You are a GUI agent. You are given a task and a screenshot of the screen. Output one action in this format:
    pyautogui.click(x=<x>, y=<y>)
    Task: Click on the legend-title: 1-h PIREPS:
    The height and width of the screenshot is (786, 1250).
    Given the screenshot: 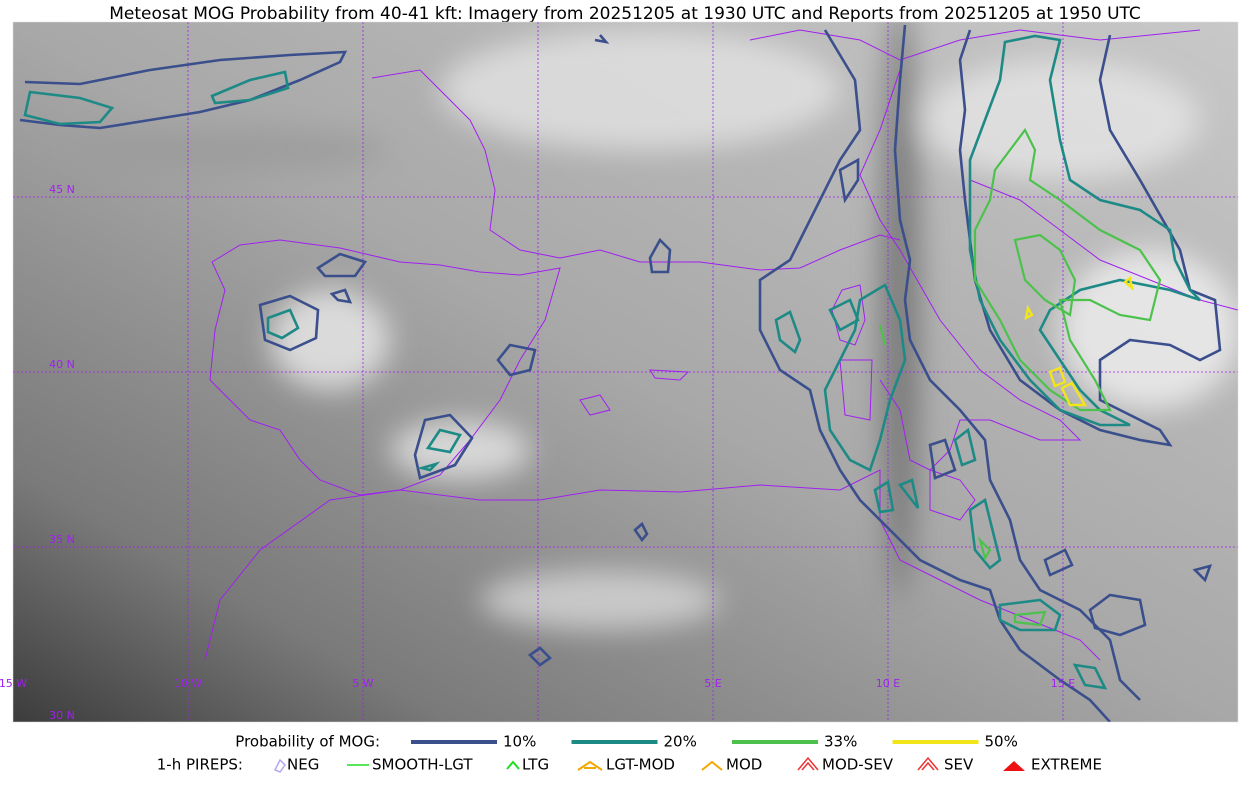 What is the action you would take?
    pyautogui.click(x=200, y=765)
    